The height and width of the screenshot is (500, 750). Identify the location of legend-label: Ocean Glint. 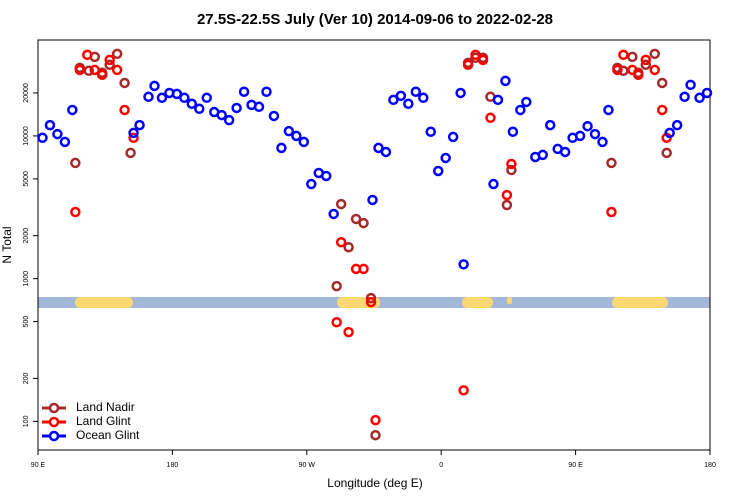
(108, 435).